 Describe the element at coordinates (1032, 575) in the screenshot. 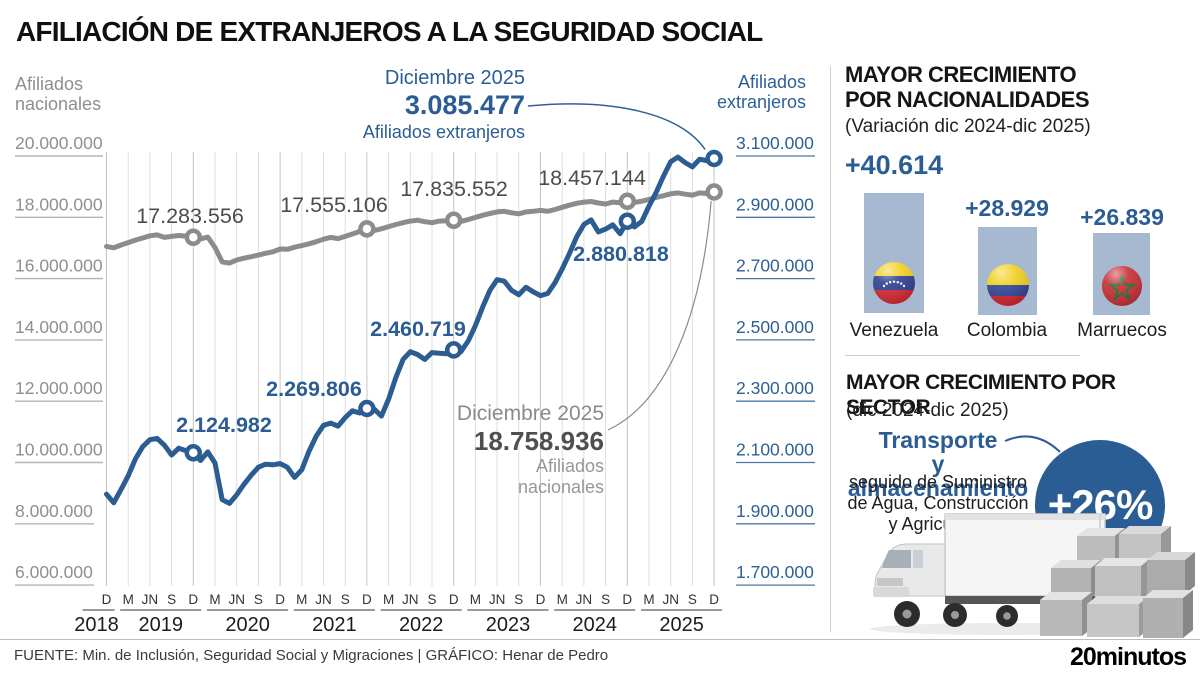

I see `truck-illustration` at that location.